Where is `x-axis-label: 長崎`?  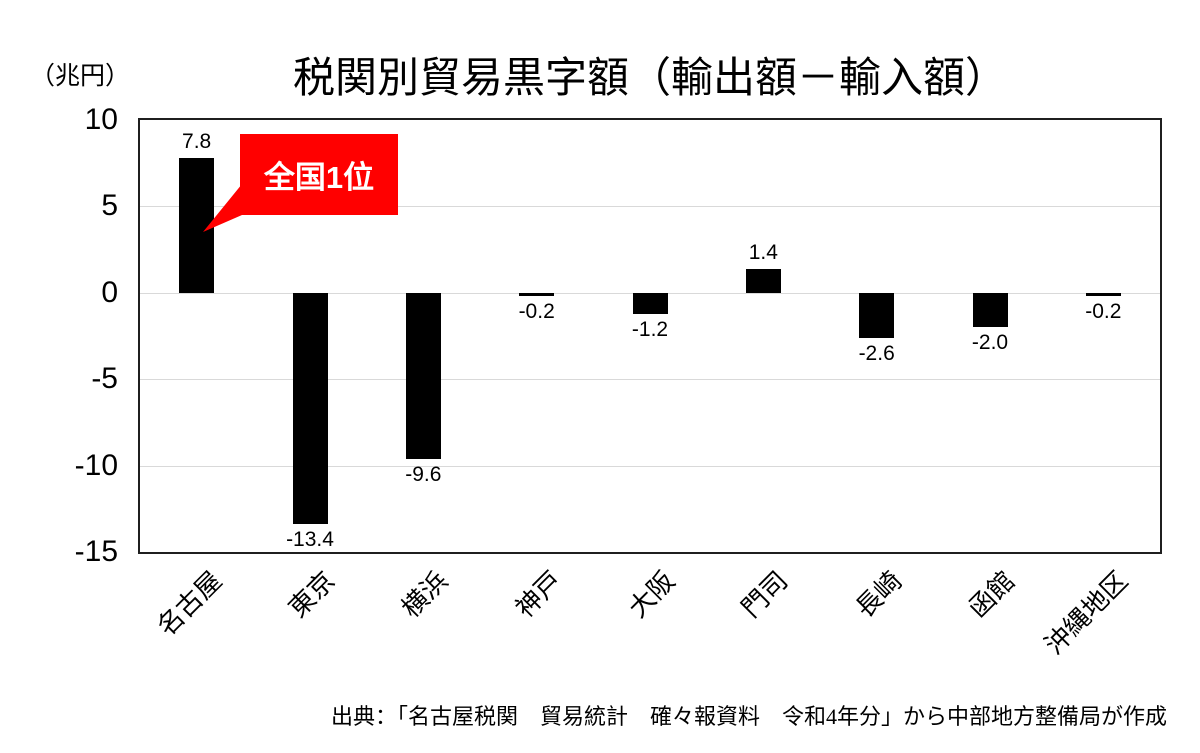
x-axis-label: 長崎 is located at coordinates (878, 594).